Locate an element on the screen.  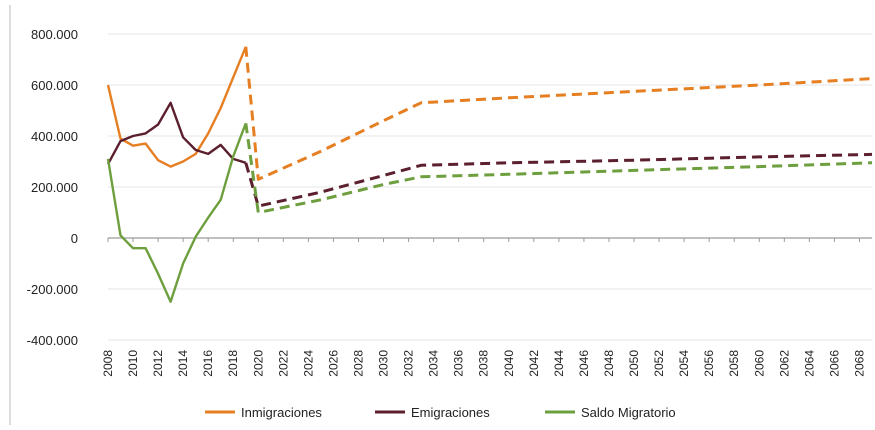
legend-label-inmigraciones: Inmigraciones is located at coordinates (281, 412).